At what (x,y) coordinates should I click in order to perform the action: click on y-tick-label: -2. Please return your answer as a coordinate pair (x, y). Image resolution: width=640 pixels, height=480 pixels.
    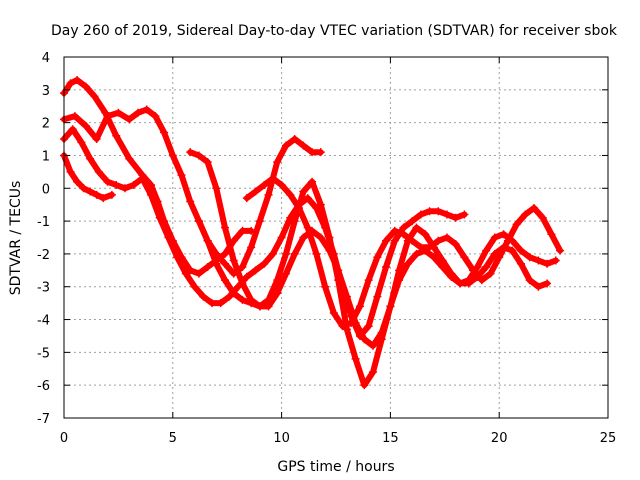
    Looking at the image, I should click on (43, 255).